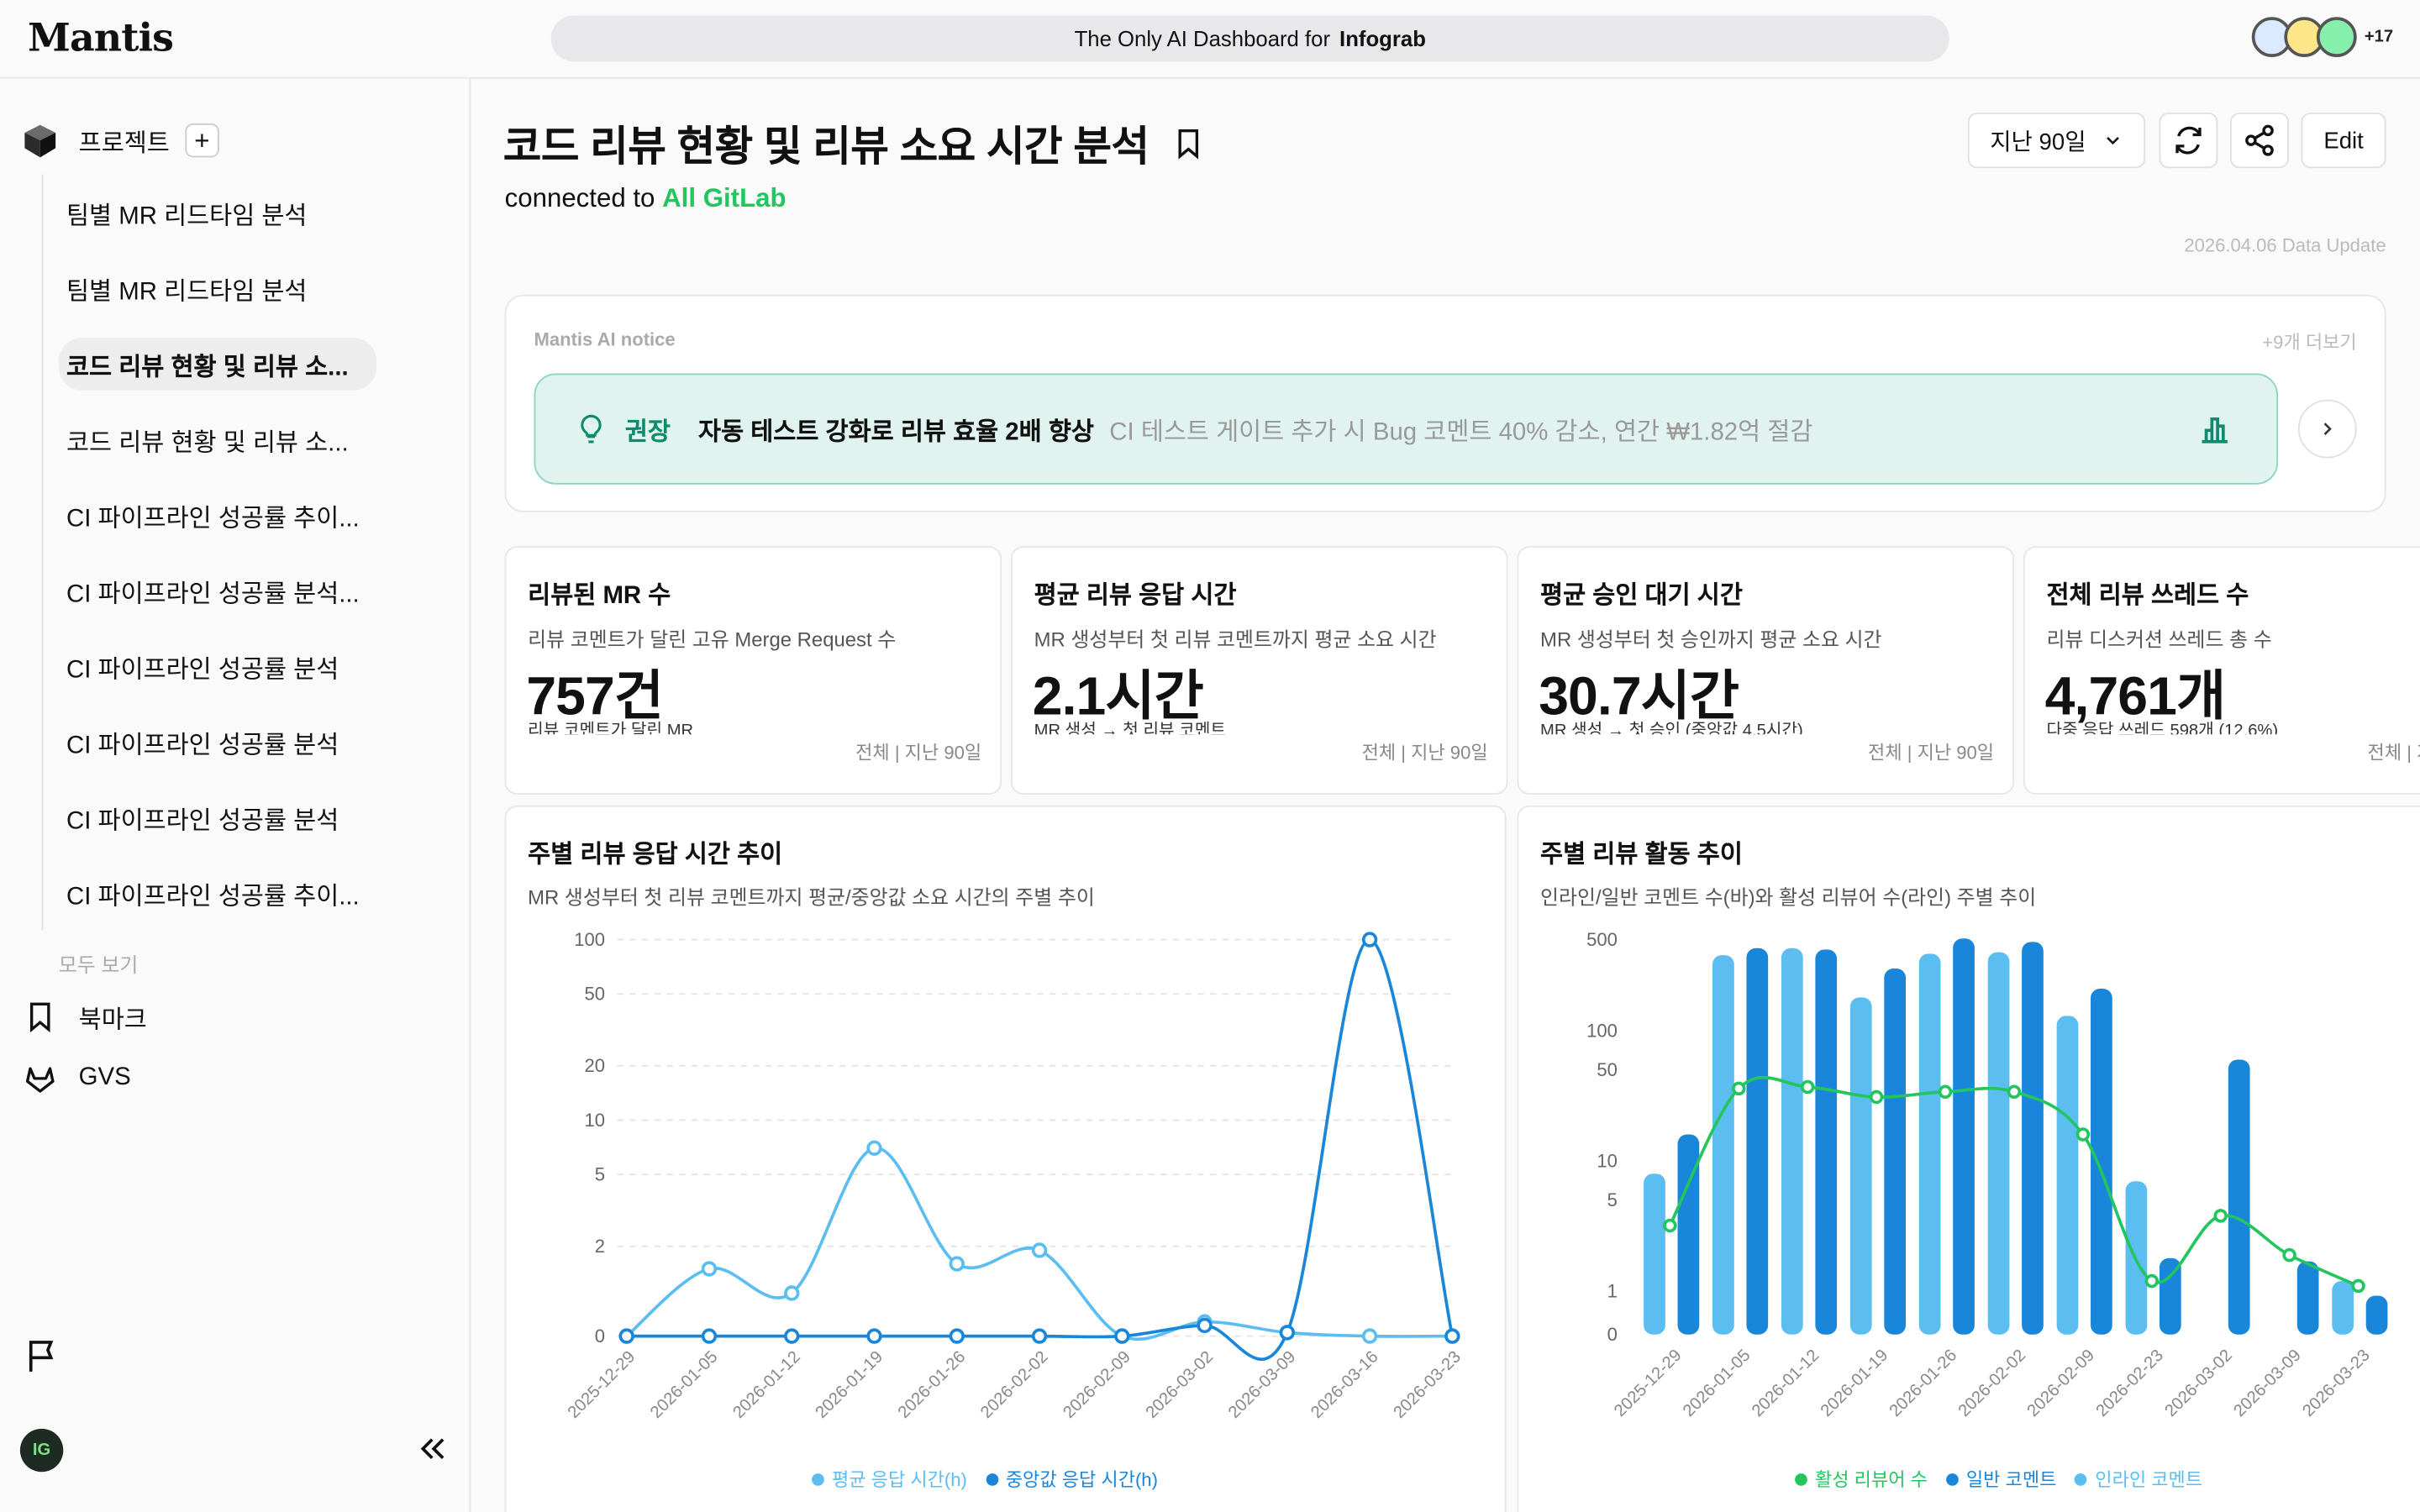 Image resolution: width=2420 pixels, height=1512 pixels. What do you see at coordinates (101, 37) in the screenshot?
I see `logo: Mantis` at bounding box center [101, 37].